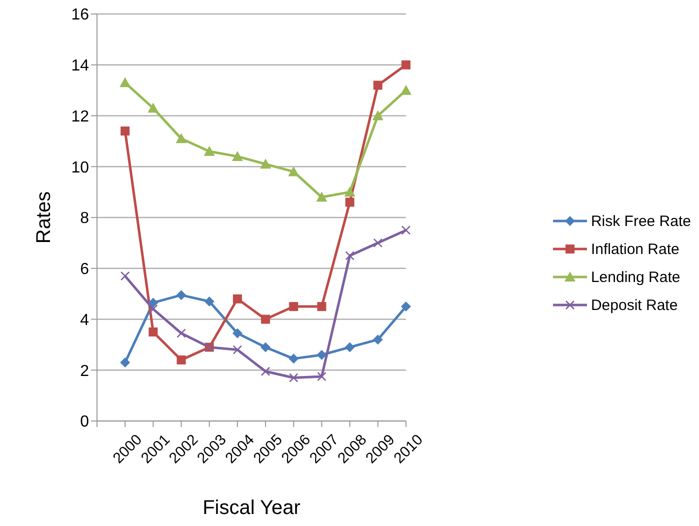 This screenshot has width=699, height=526. What do you see at coordinates (640, 221) in the screenshot?
I see `legend-label: Risk Free Rate` at bounding box center [640, 221].